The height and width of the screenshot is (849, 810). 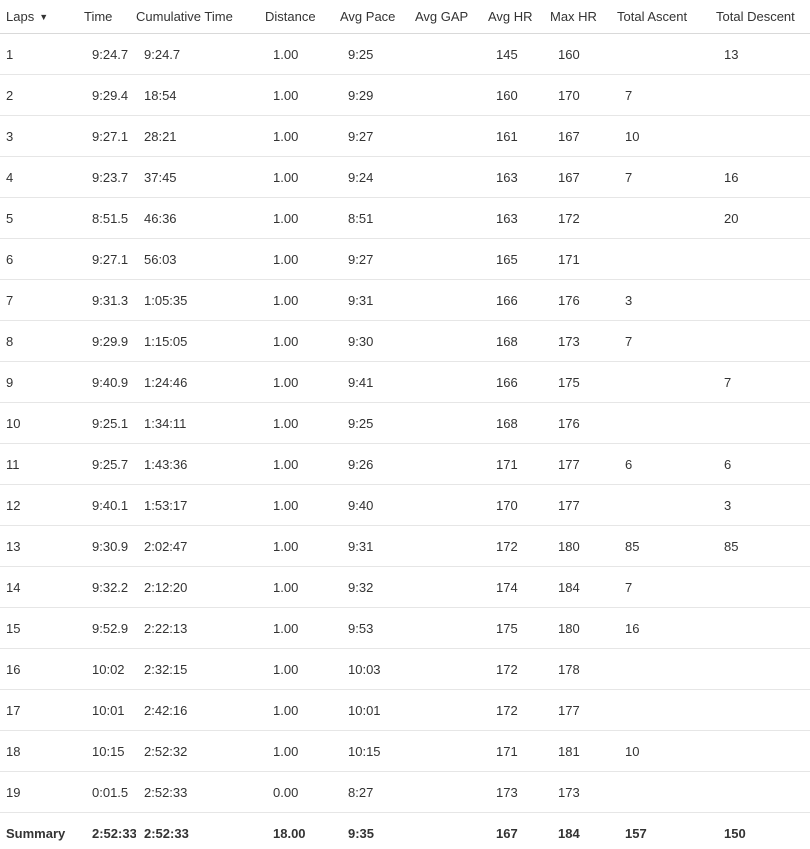 I want to click on column-header-total-ascent: Total Ascent, so click(x=666, y=17).